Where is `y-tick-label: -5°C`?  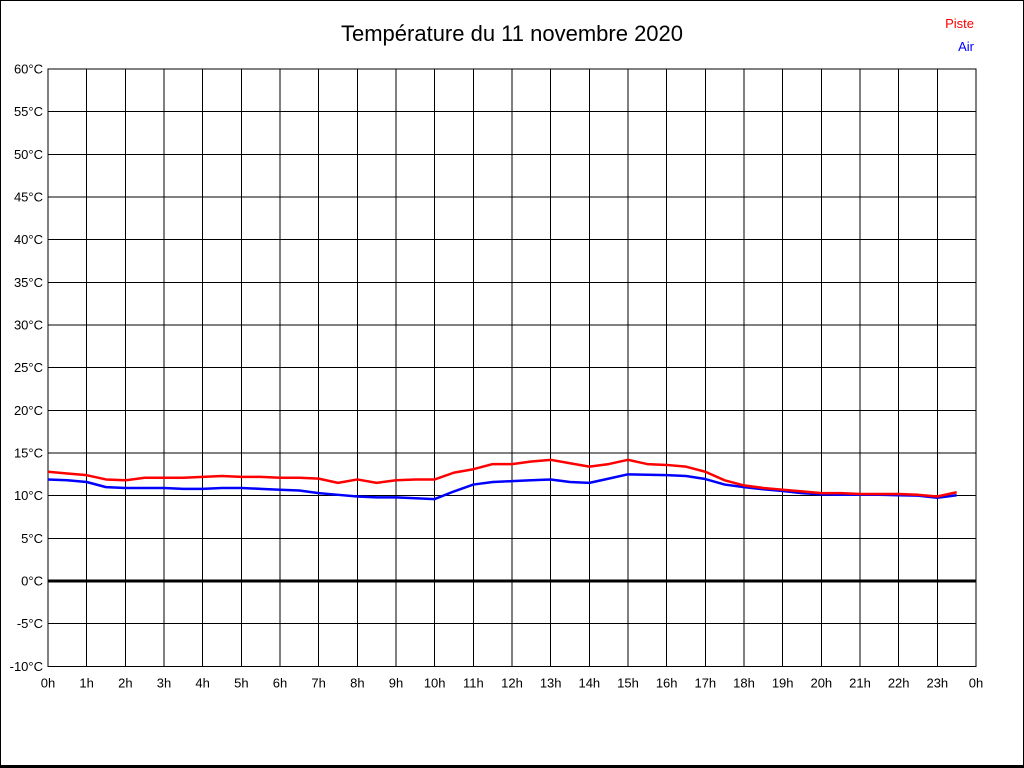
y-tick-label: -5°C is located at coordinates (30, 623).